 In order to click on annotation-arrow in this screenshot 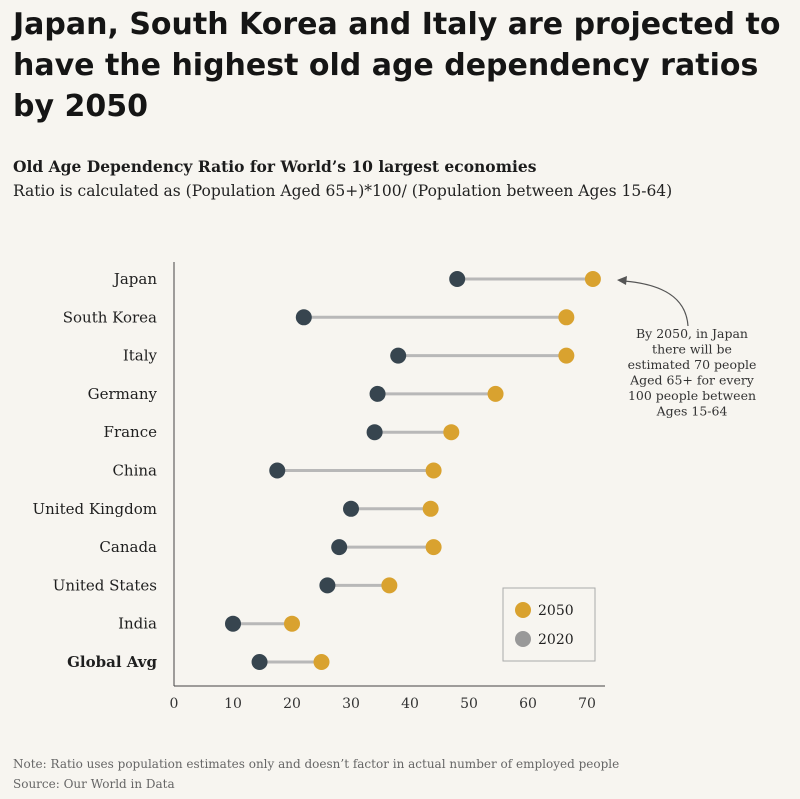, I will do `click(656, 303)`.